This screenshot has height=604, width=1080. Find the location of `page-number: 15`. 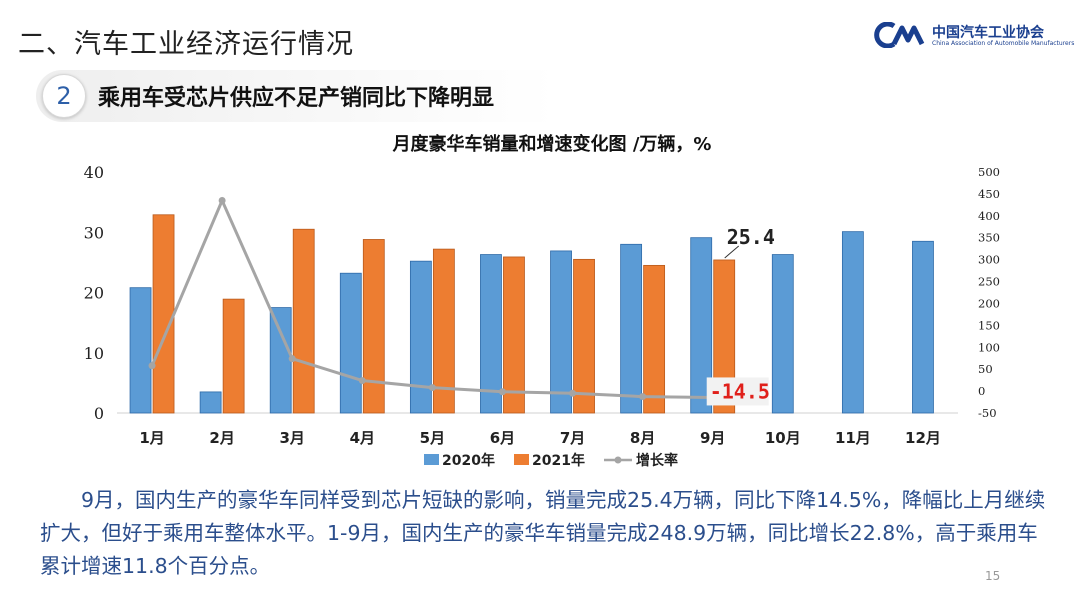

page-number: 15 is located at coordinates (993, 576).